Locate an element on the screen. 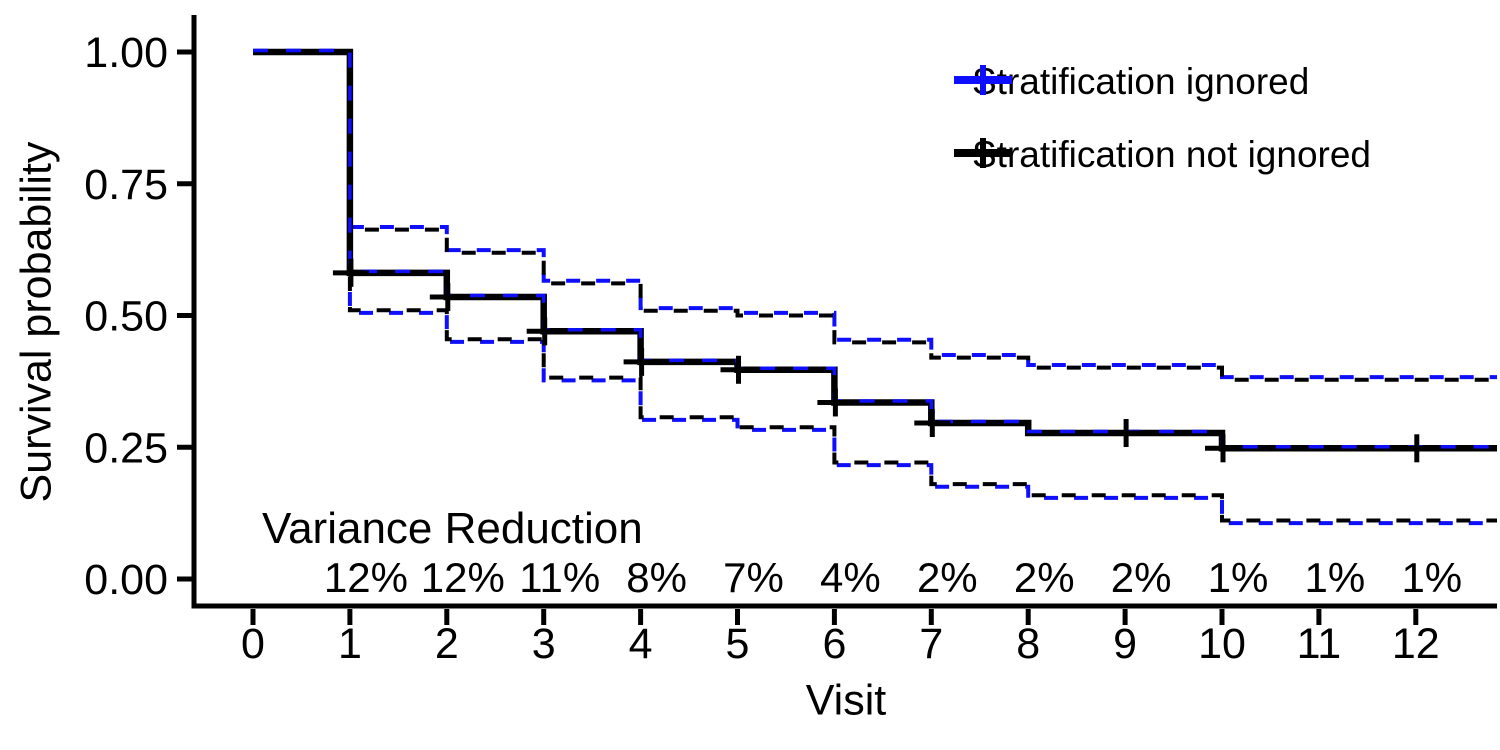 This screenshot has width=1500, height=750. variance-reduction-value: 11% is located at coordinates (559, 577).